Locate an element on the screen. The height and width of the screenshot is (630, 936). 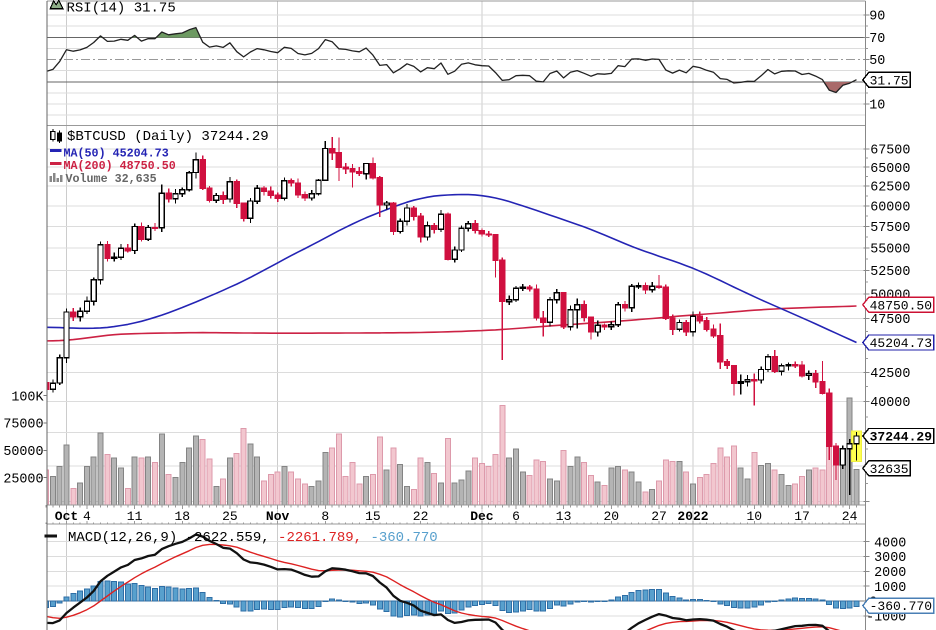
svg-text: 20 is located at coordinates (611, 516).